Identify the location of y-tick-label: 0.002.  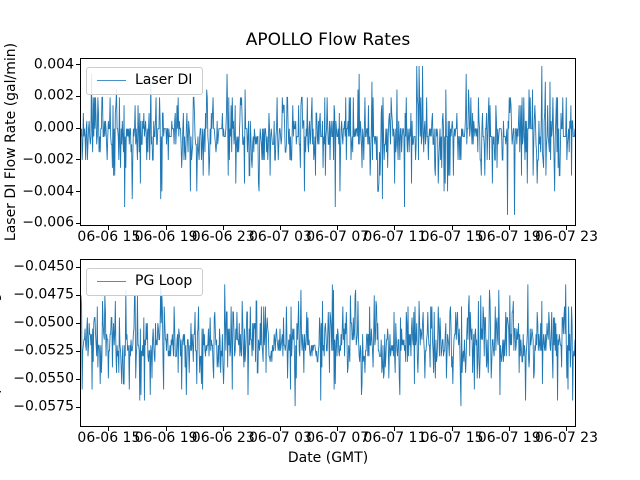
(53, 95).